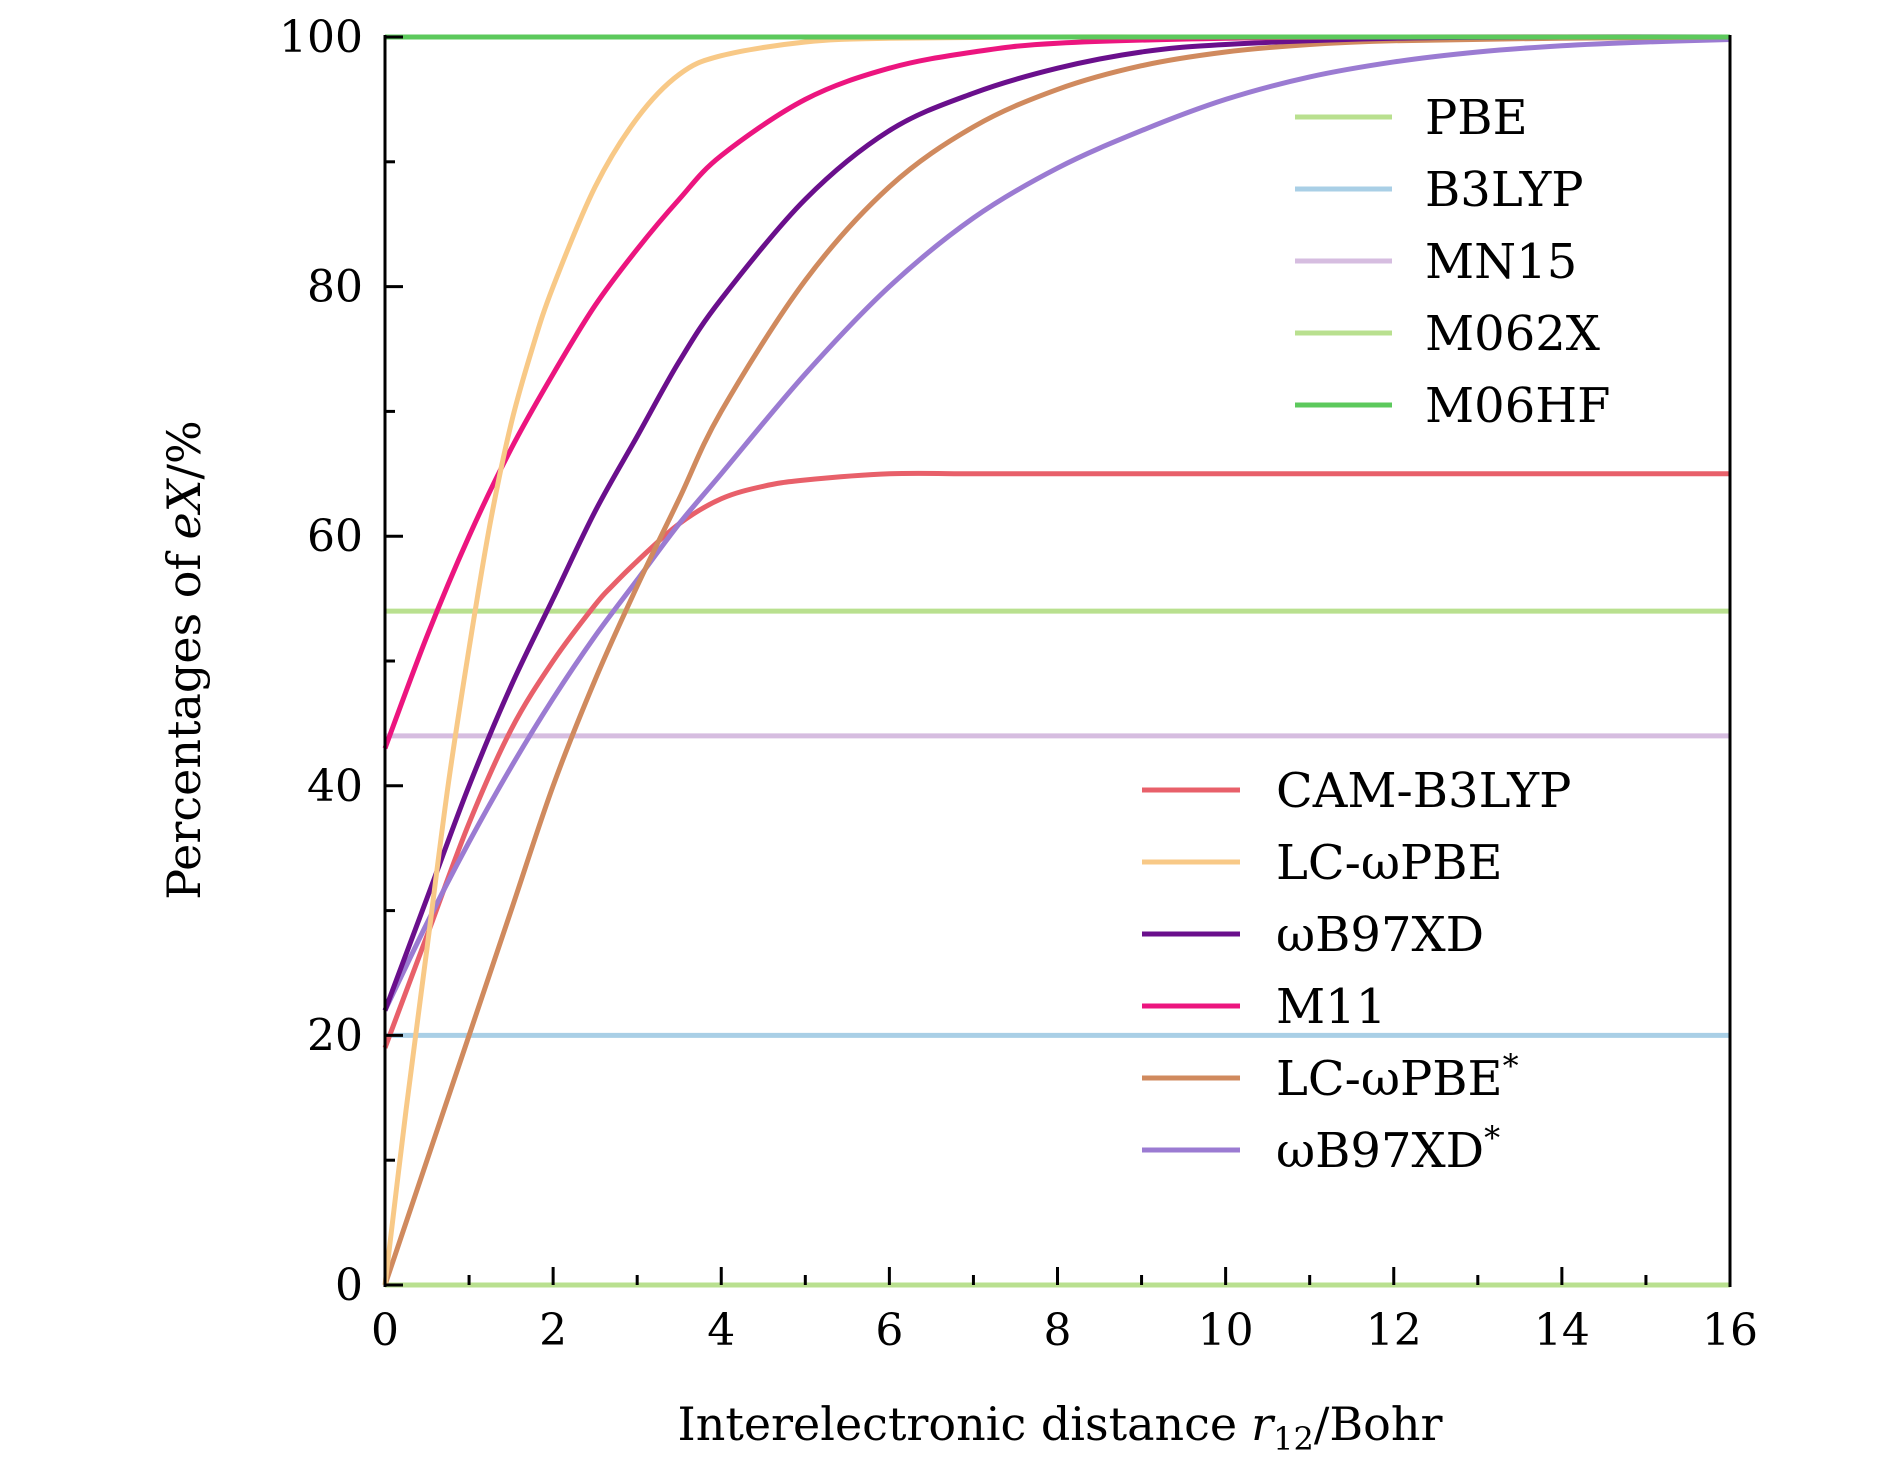  What do you see at coordinates (1476, 118) in the screenshot?
I see `legend-label: PBE` at bounding box center [1476, 118].